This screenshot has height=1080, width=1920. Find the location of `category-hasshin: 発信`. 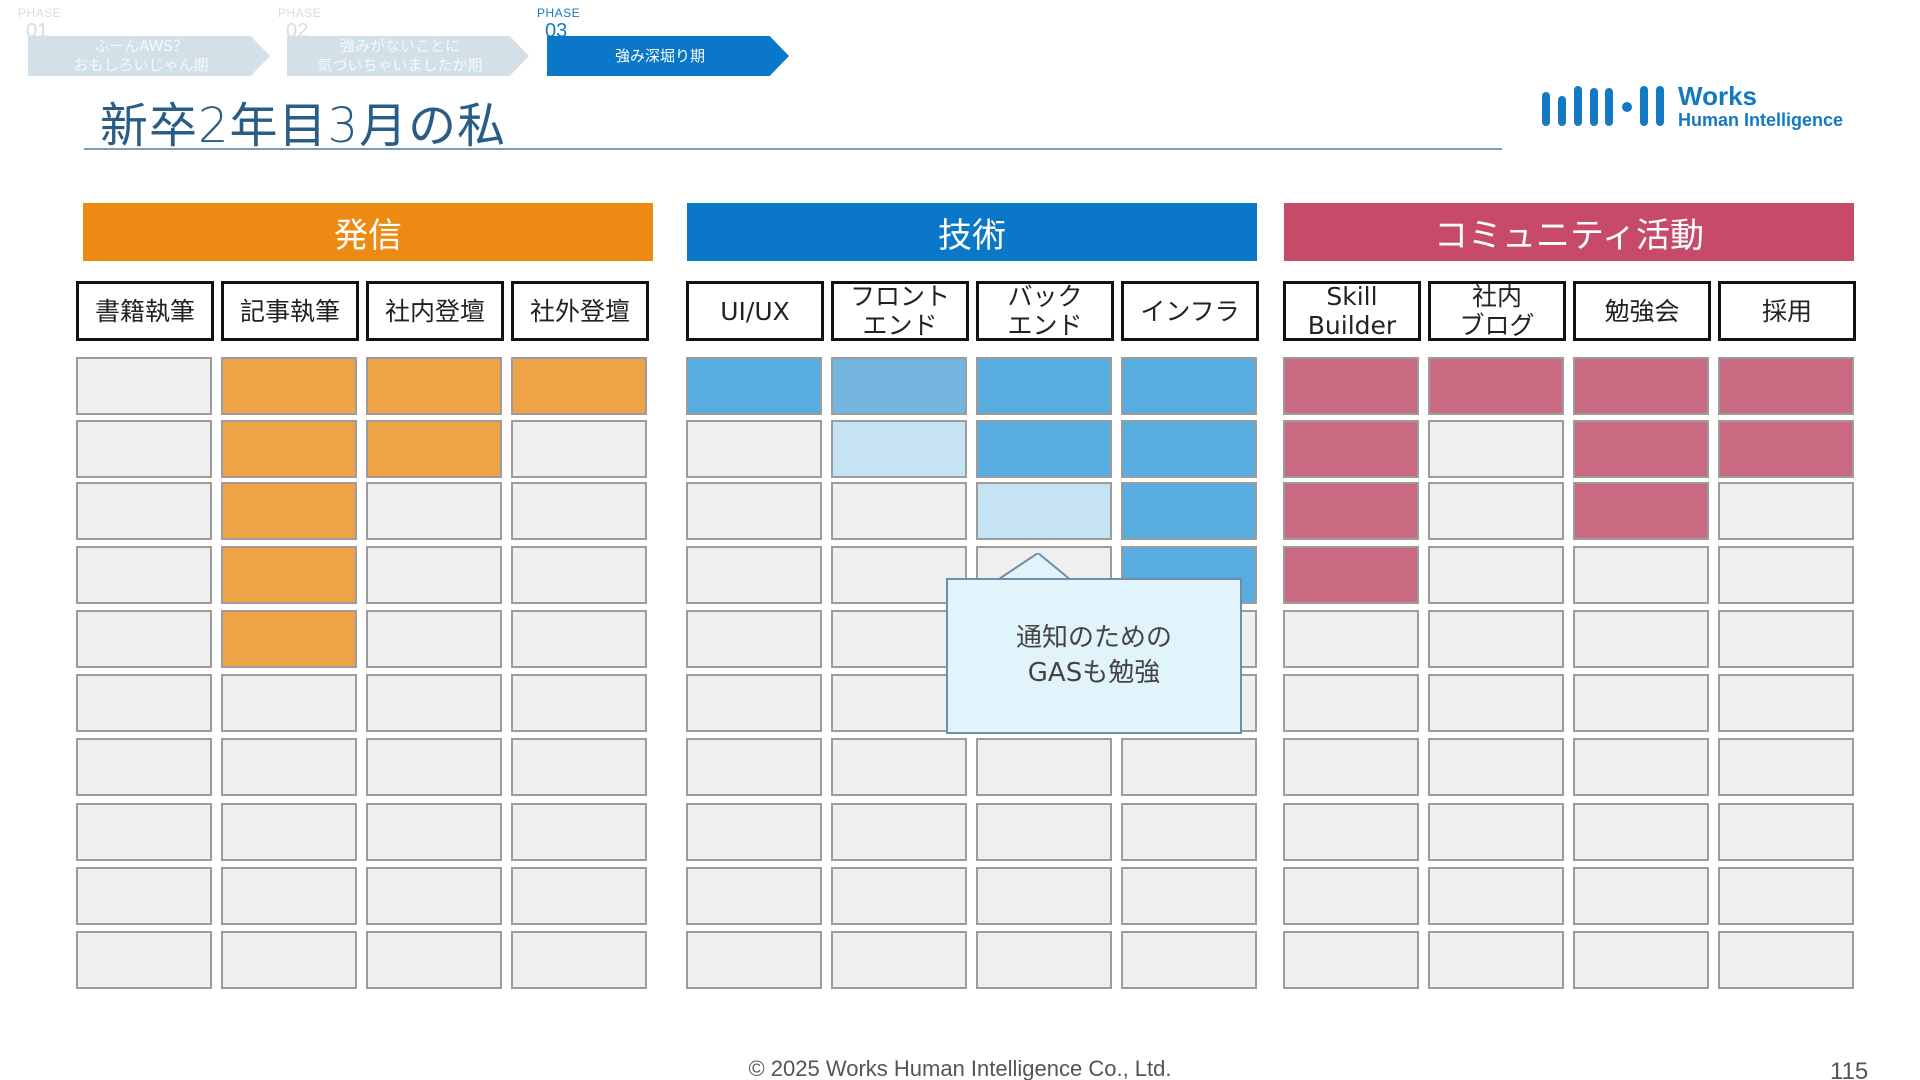

category-hasshin: 発信 is located at coordinates (368, 232).